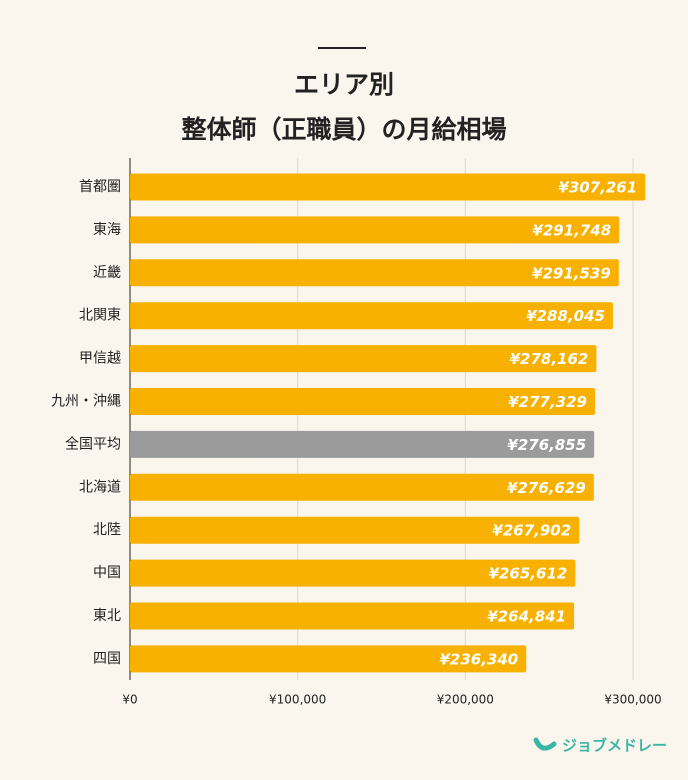 This screenshot has height=780, width=688. I want to click on y-tick-label: 中国, so click(107, 573).